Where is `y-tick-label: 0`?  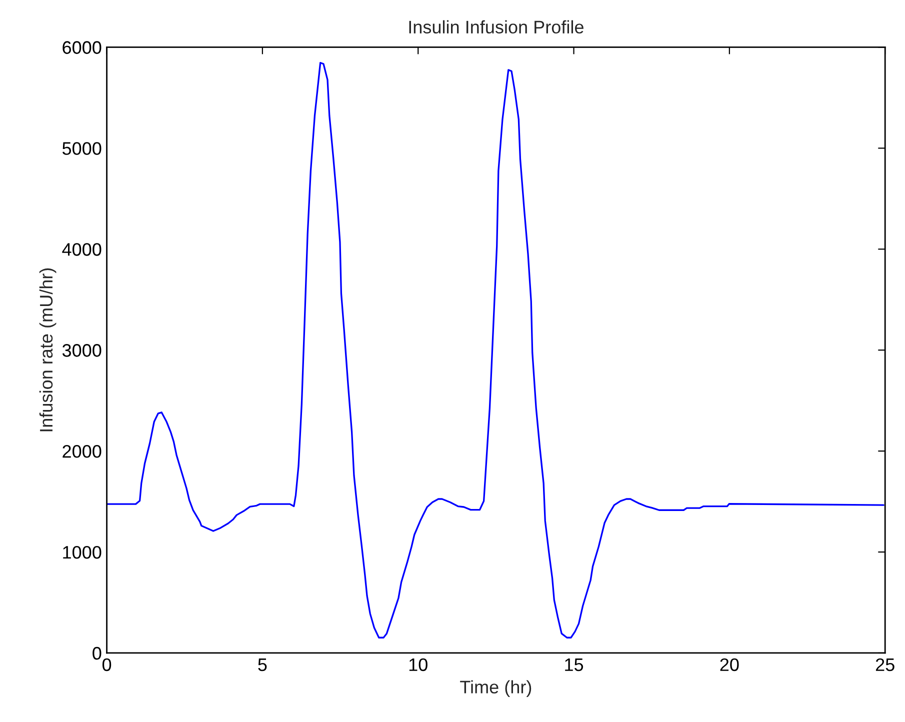 y-tick-label: 0 is located at coordinates (97, 653).